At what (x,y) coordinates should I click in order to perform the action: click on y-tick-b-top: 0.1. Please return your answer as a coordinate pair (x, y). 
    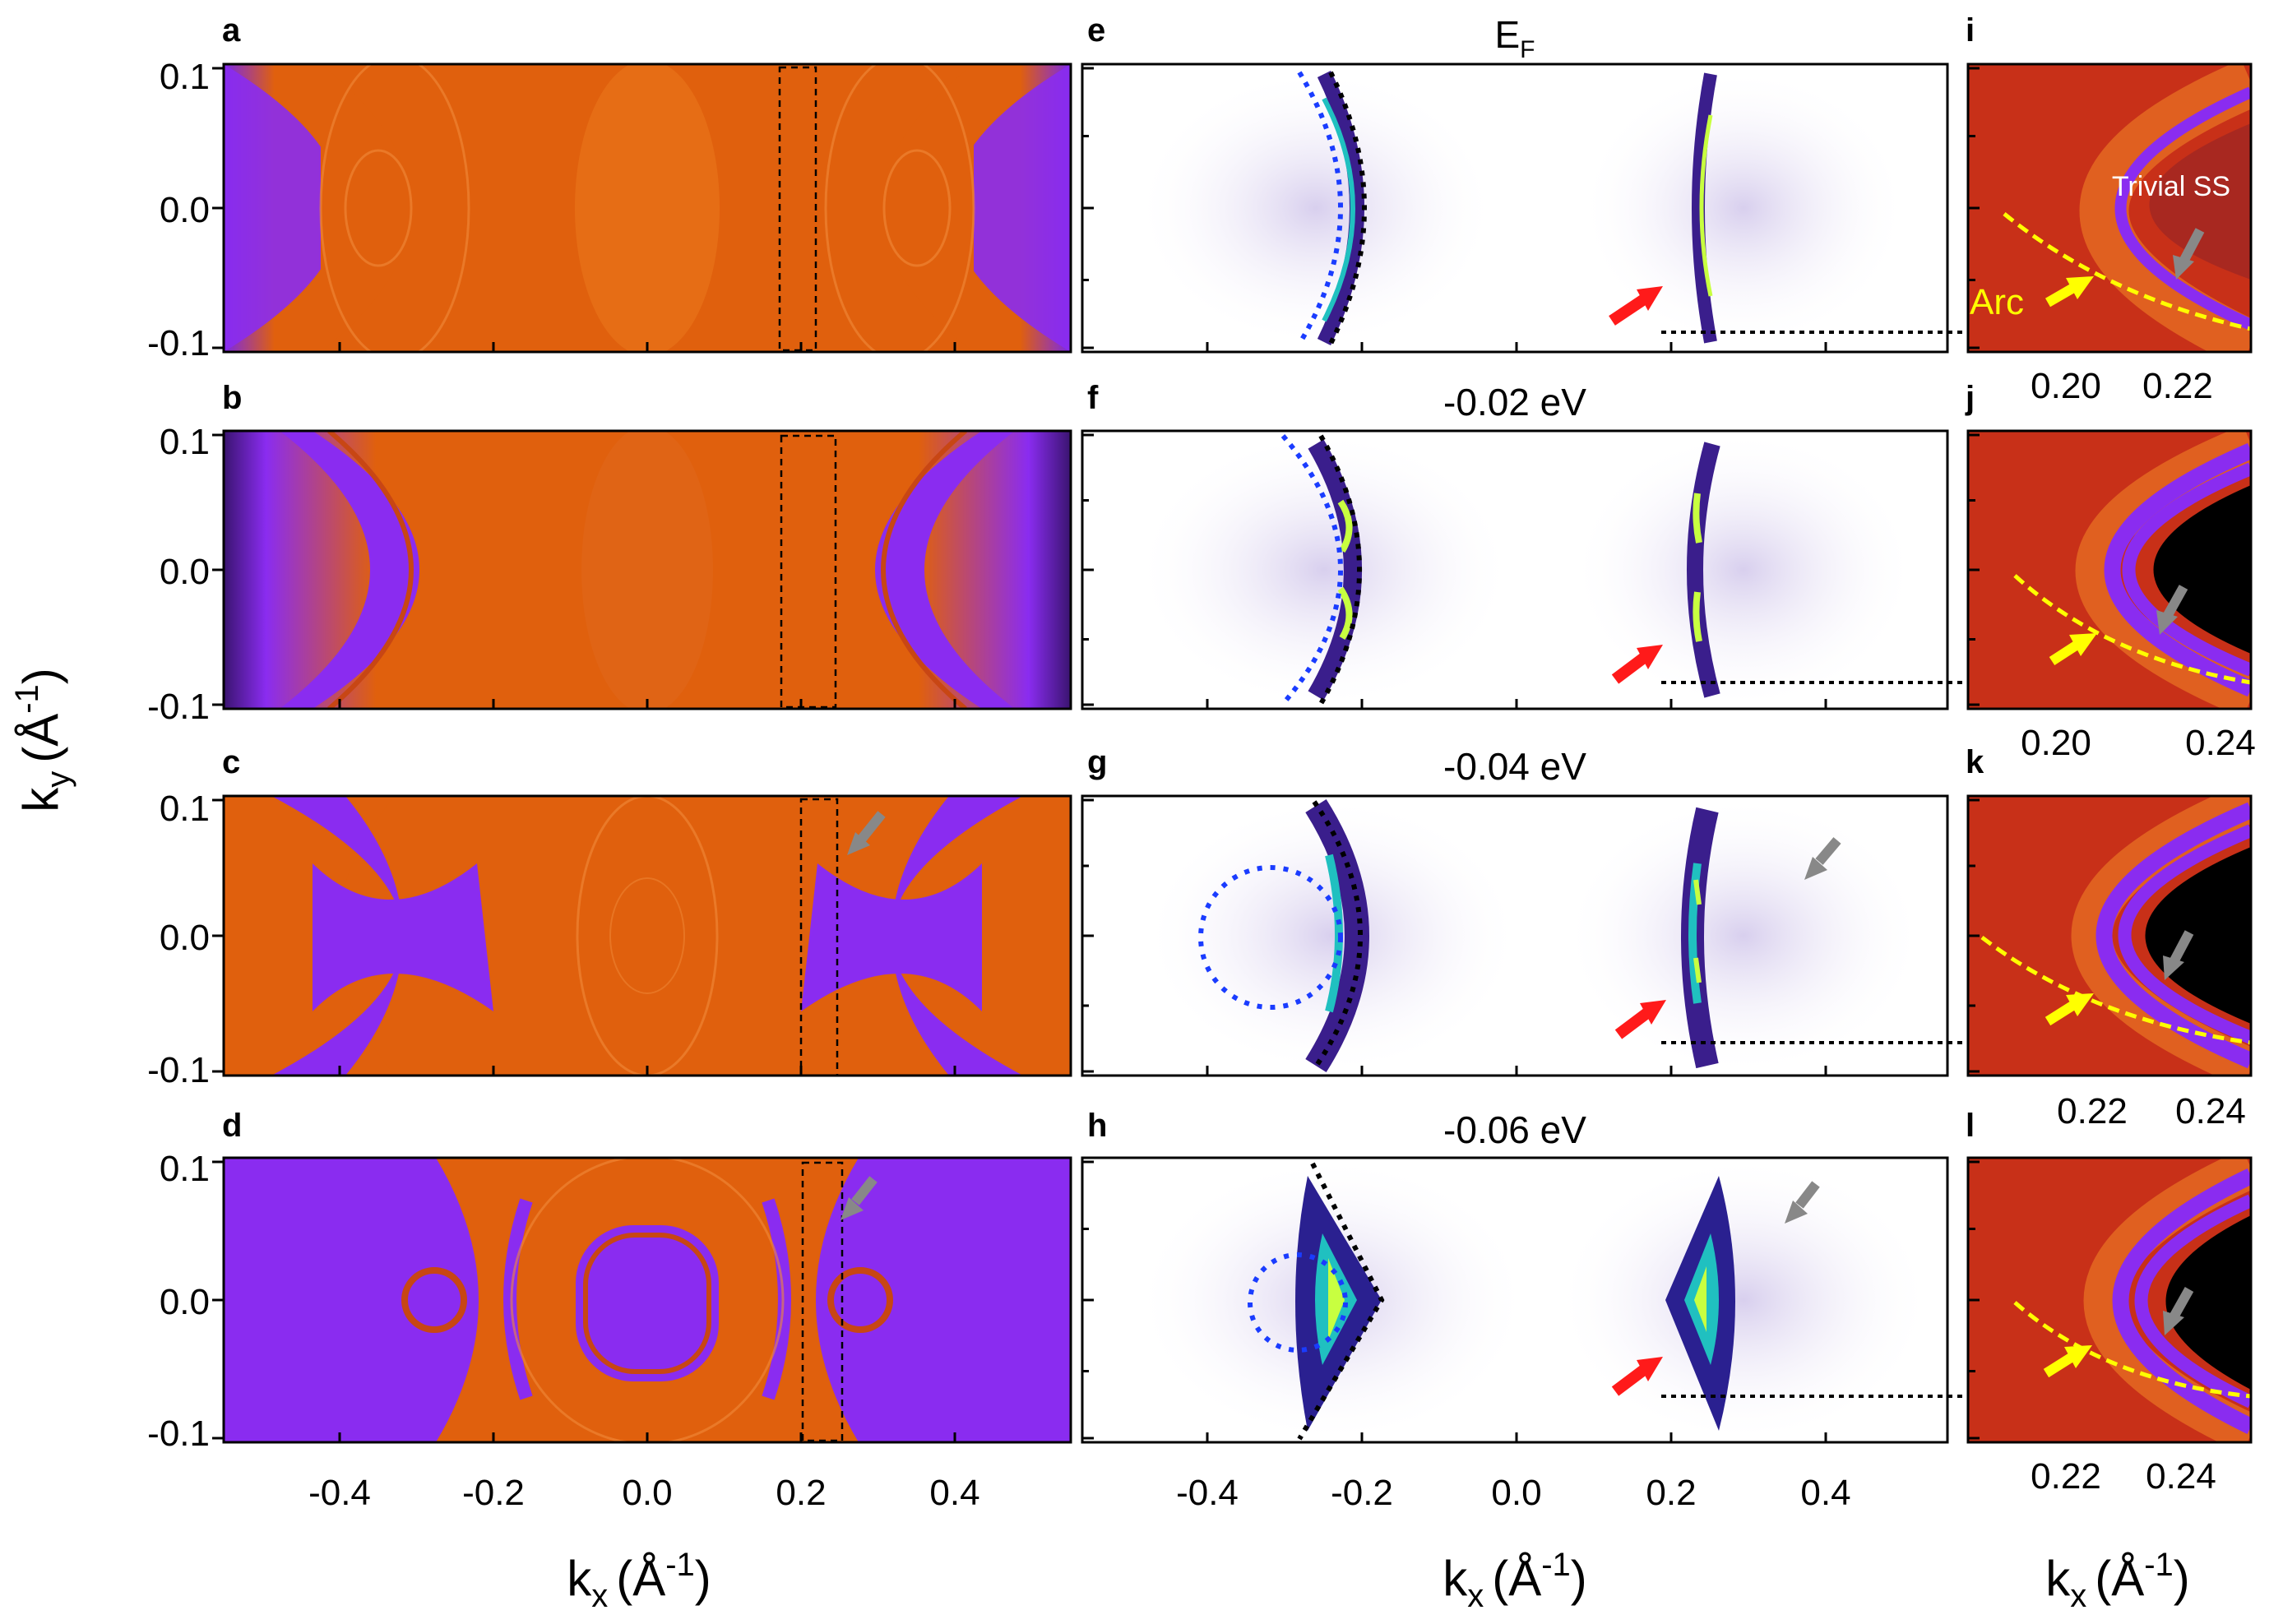
    Looking at the image, I should click on (185, 442).